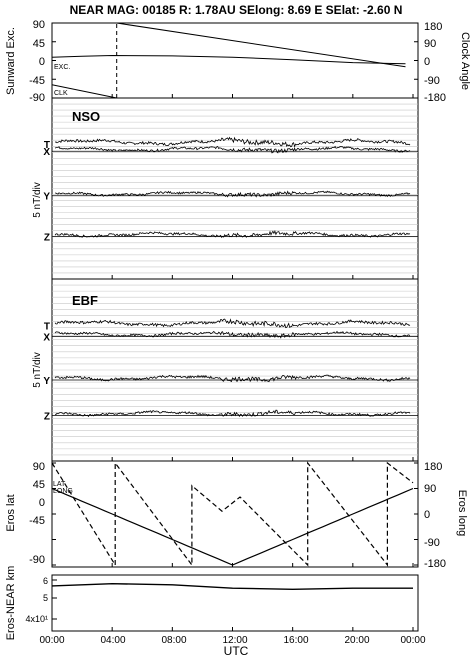  Describe the element at coordinates (37, 370) in the screenshot. I see `panel3-ylabel: 5 nT/div` at that location.